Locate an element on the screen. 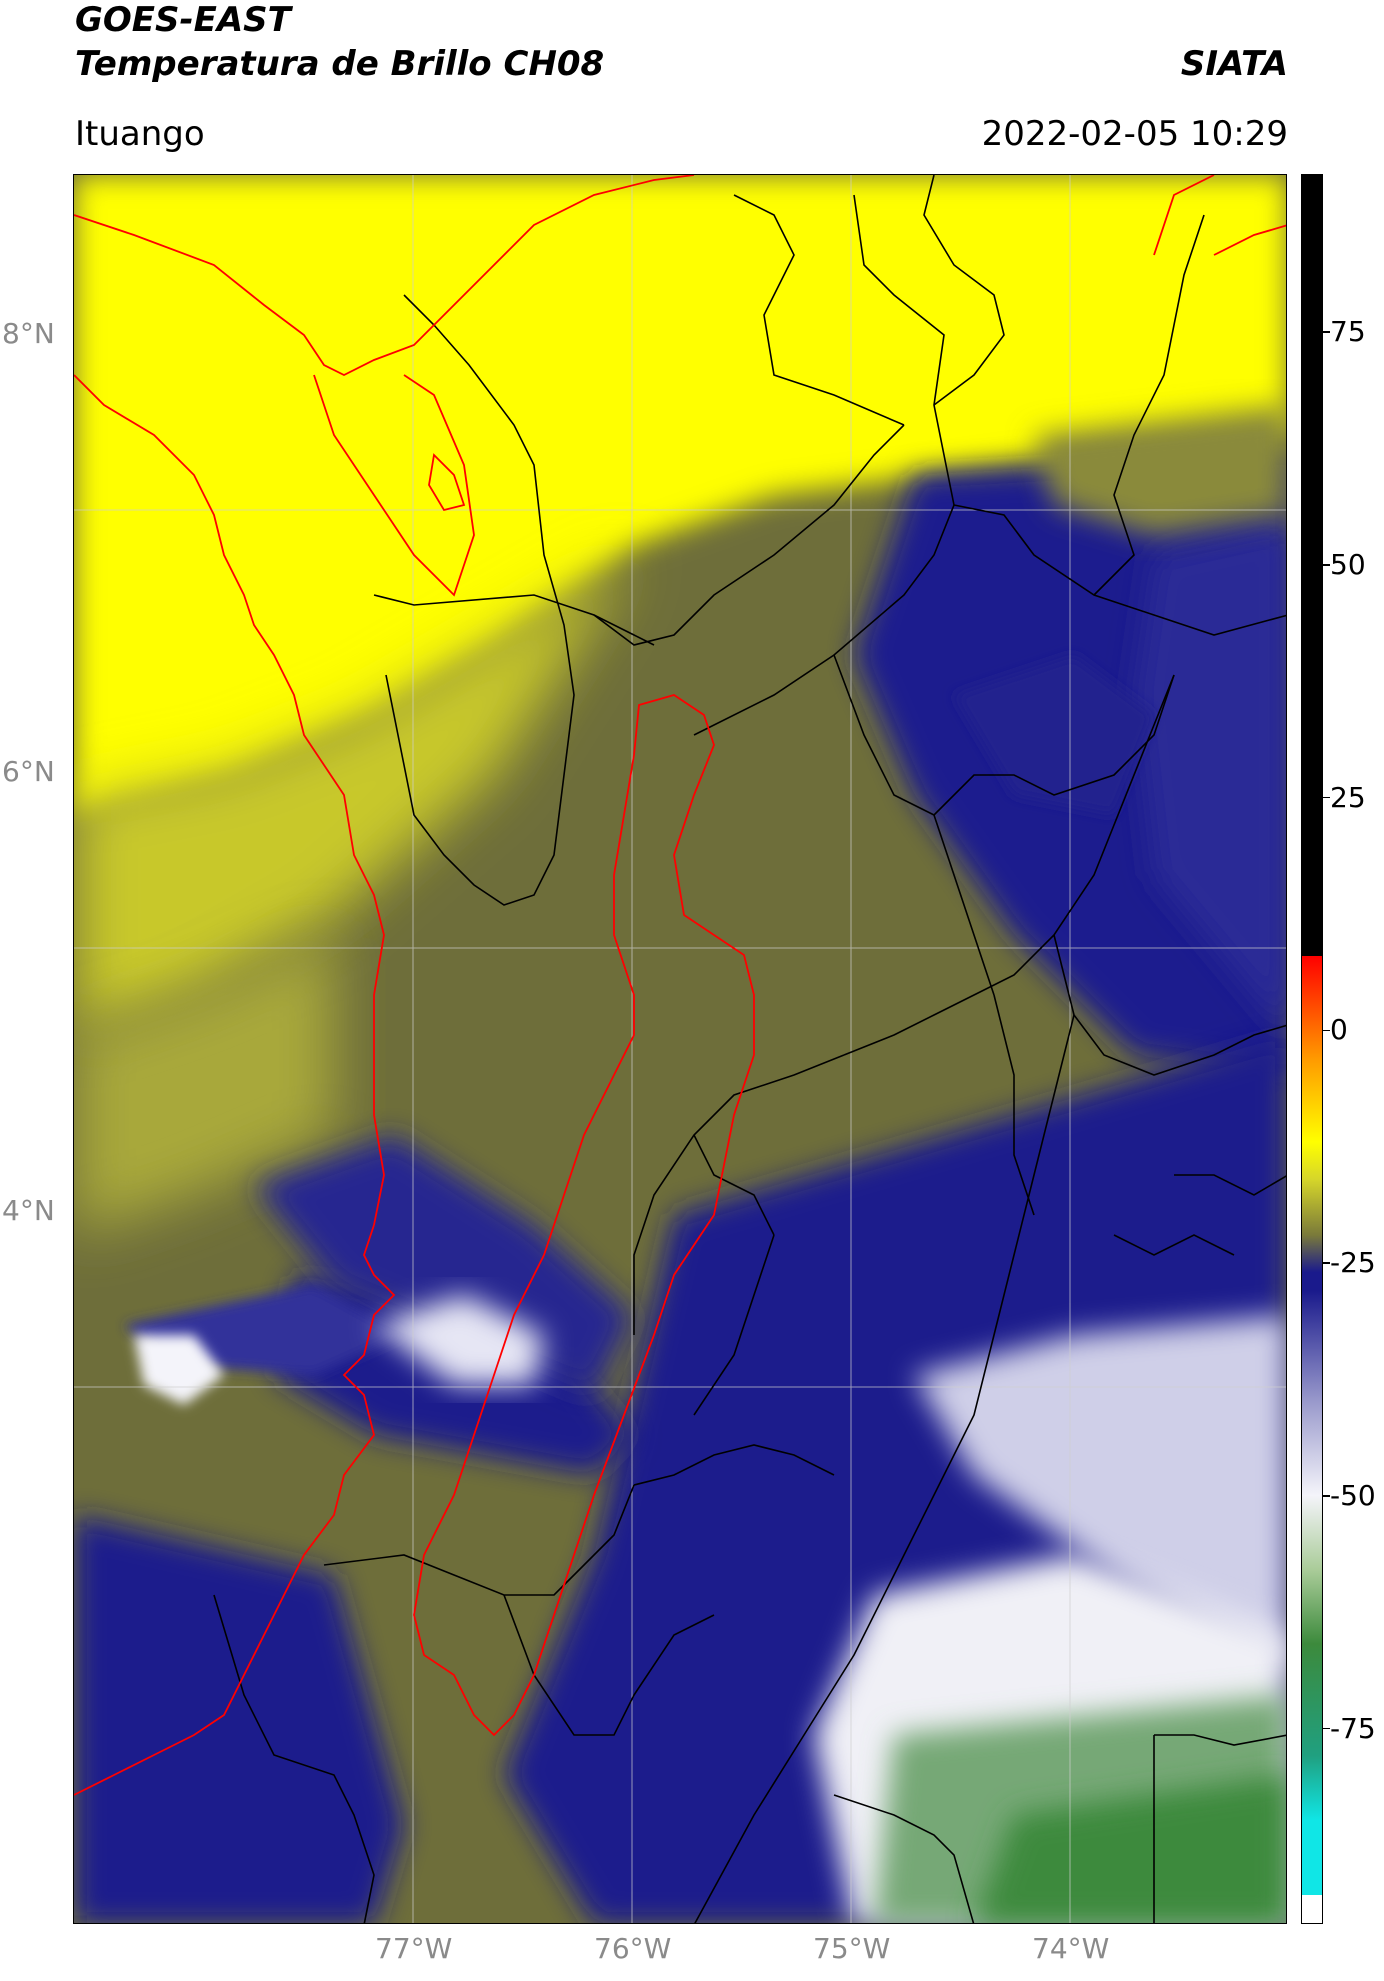 The height and width of the screenshot is (1981, 1384). lon-label-77w: 77°W is located at coordinates (414, 1948).